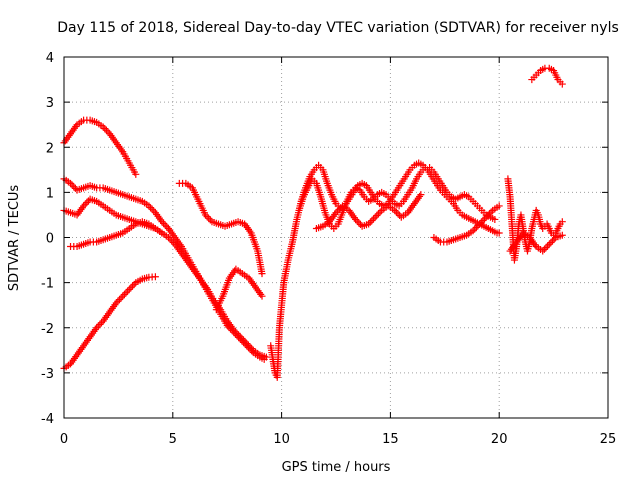  Describe the element at coordinates (239, 289) in the screenshot. I see `series-track-g` at that location.